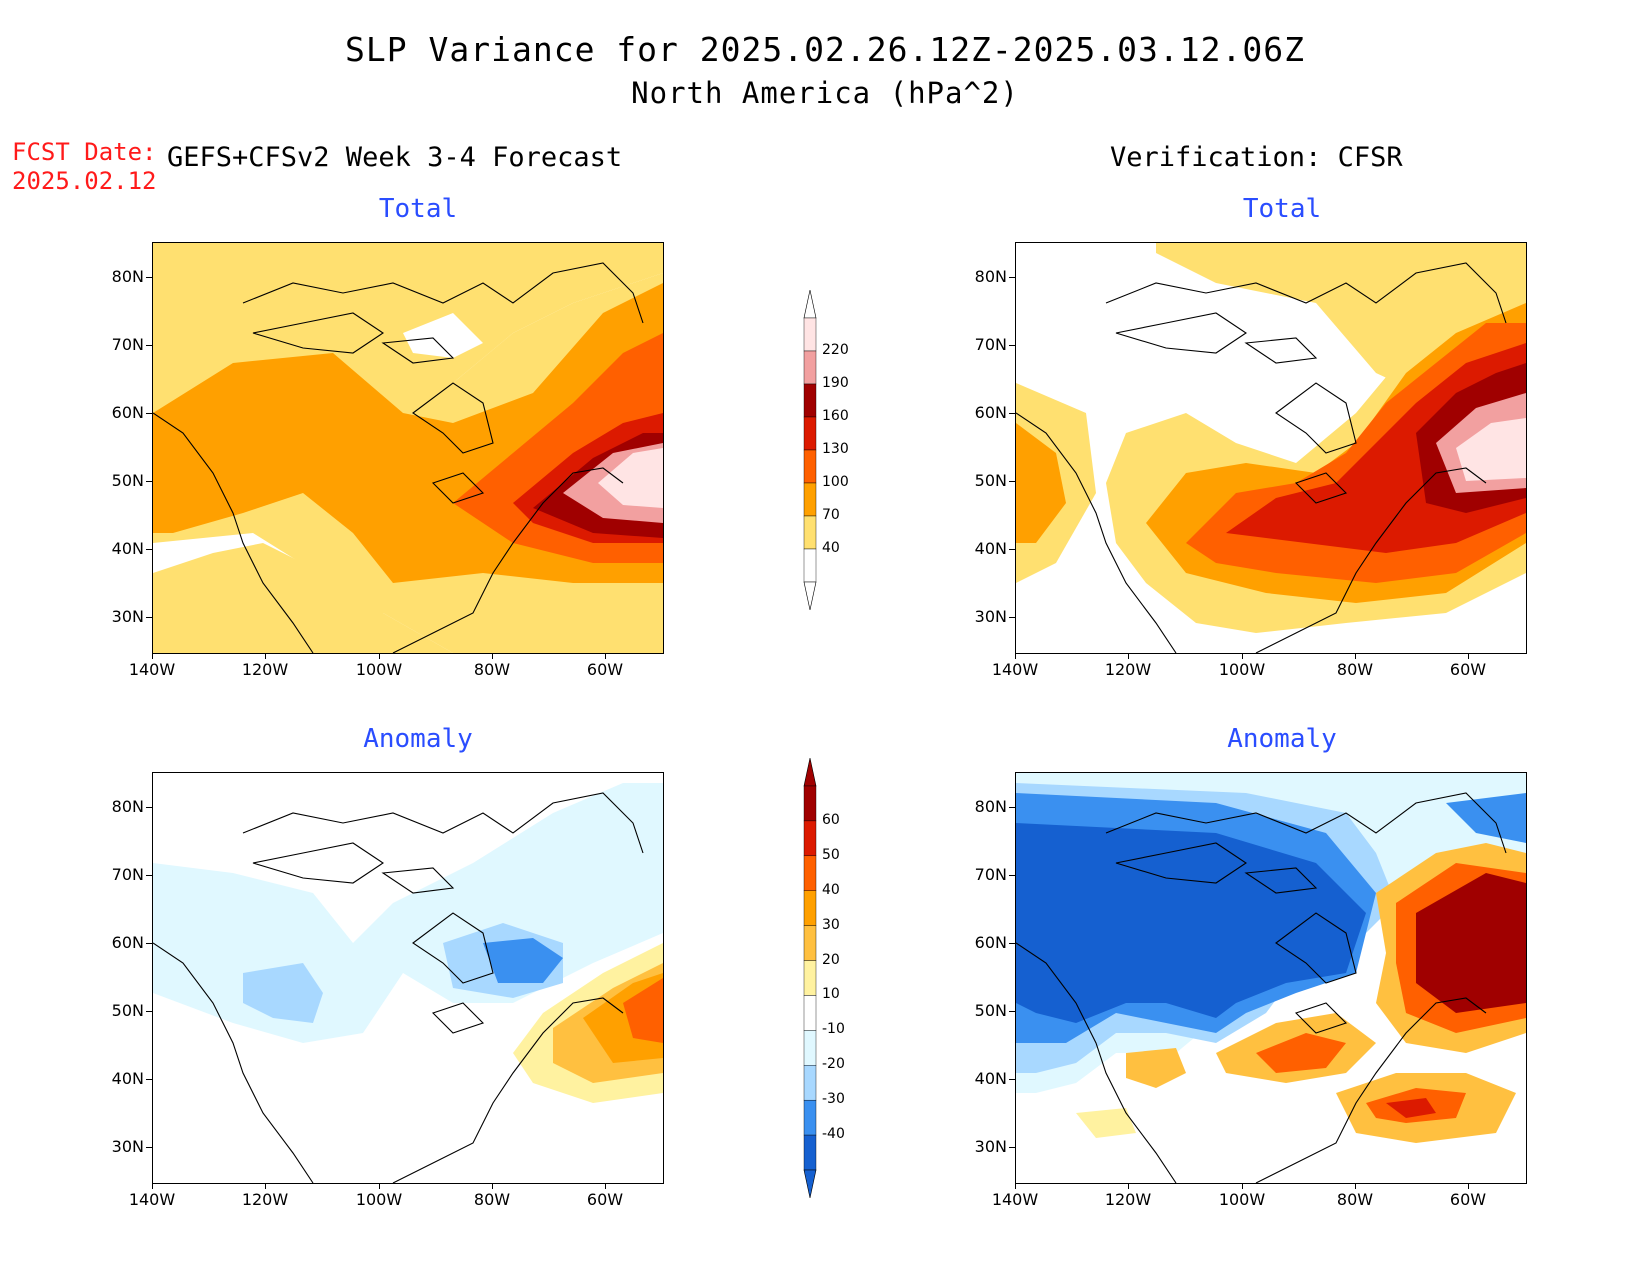  I want to click on forecast-total-shading, so click(408, 448).